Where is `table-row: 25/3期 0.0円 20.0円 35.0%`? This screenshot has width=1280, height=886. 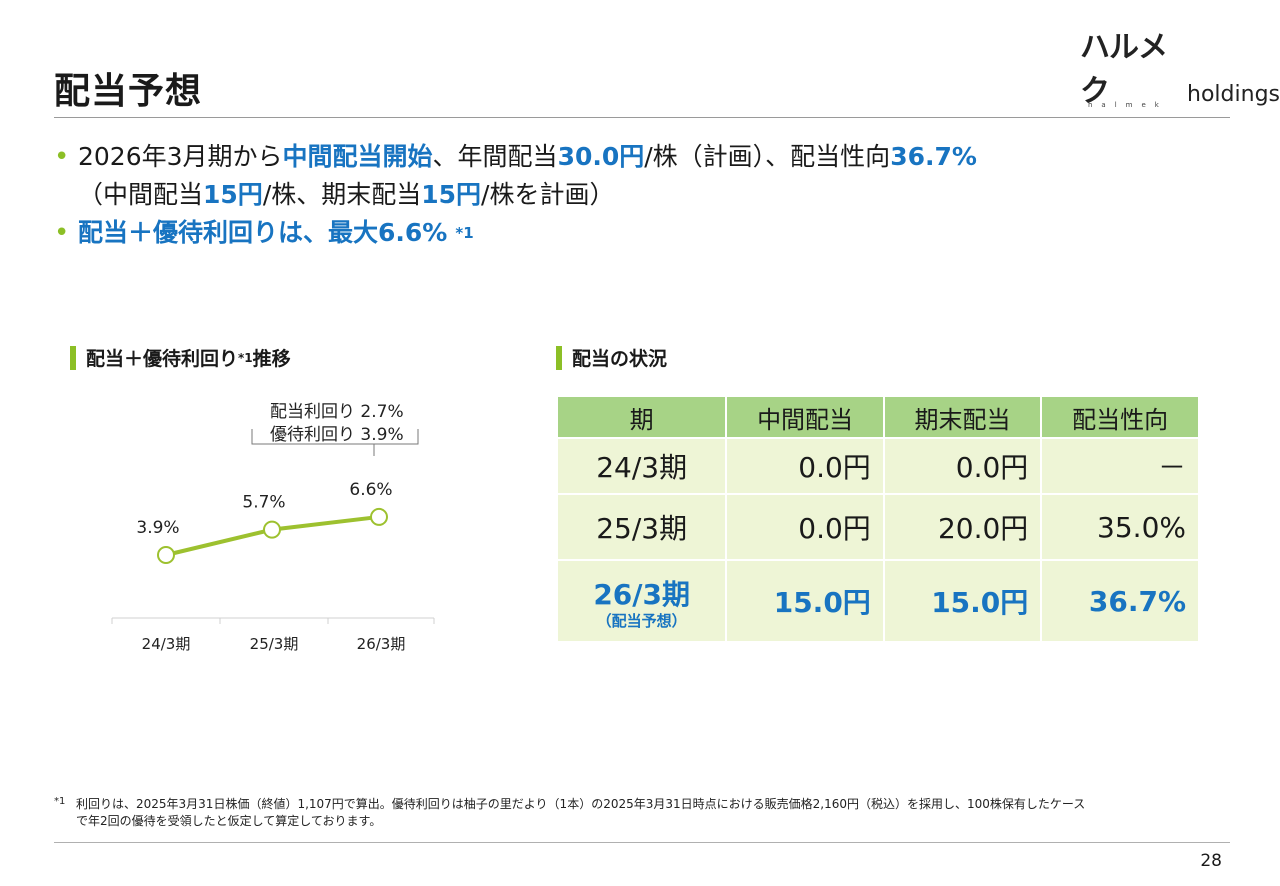 table-row: 25/3期 0.0円 20.0円 35.0% is located at coordinates (877, 527).